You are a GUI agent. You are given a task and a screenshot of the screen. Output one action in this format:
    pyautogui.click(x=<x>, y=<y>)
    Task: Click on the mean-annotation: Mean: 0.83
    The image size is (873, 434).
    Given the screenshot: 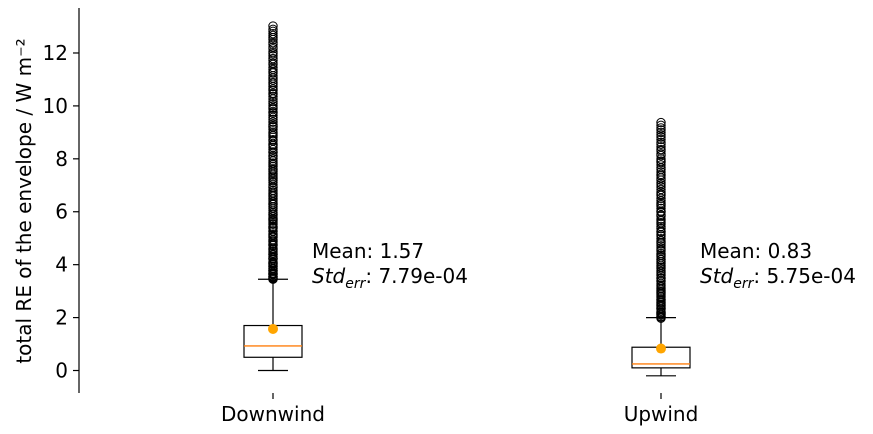 What is the action you would take?
    pyautogui.click(x=756, y=251)
    